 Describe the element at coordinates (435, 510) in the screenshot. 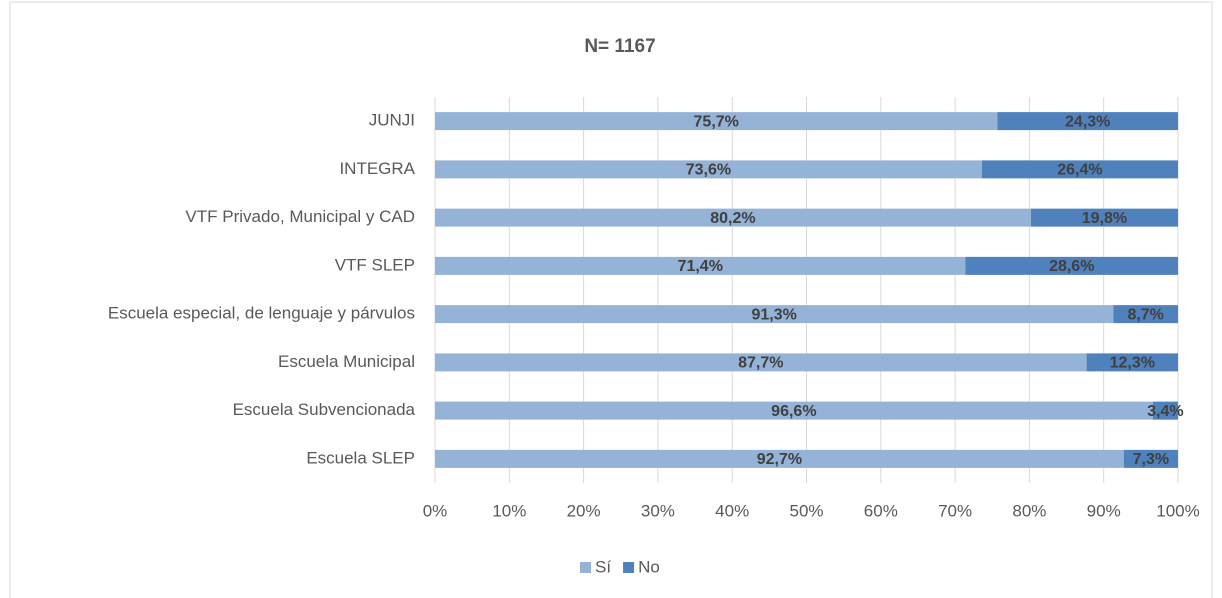

I see `x-tick-label: 0%` at that location.